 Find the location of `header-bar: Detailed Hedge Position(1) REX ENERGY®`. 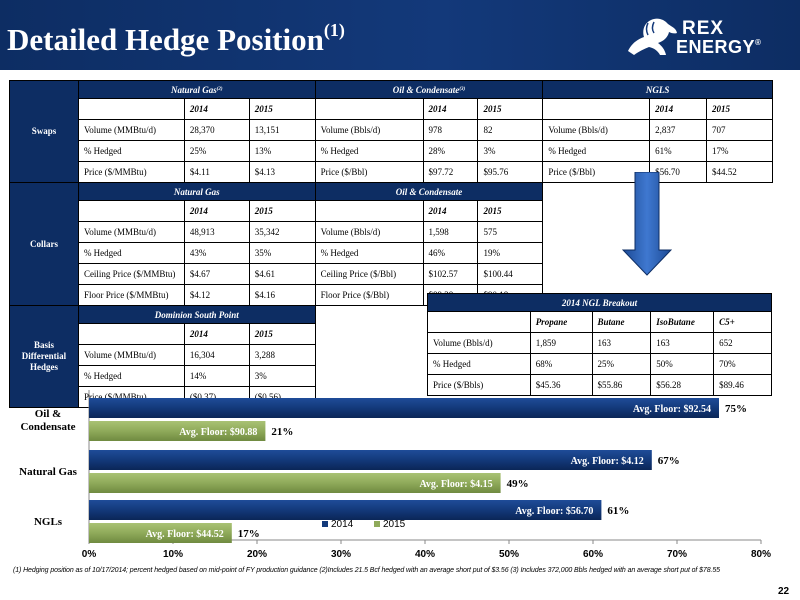

header-bar: Detailed Hedge Position(1) REX ENERGY® is located at coordinates (400, 35).